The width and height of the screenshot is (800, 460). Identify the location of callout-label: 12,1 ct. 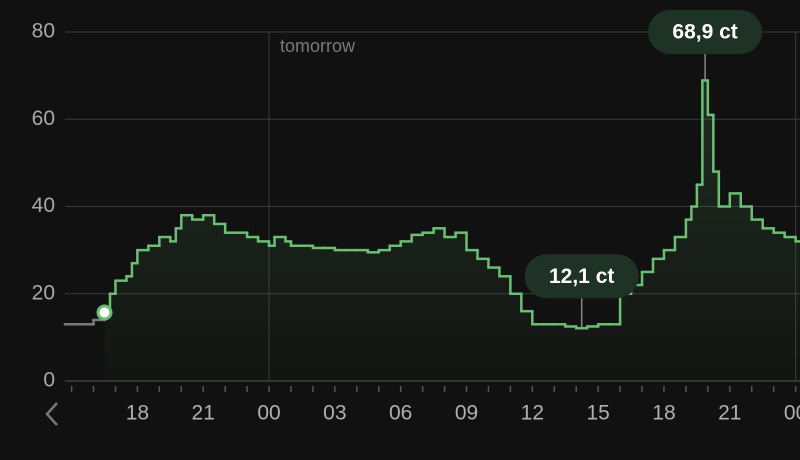
(581, 276).